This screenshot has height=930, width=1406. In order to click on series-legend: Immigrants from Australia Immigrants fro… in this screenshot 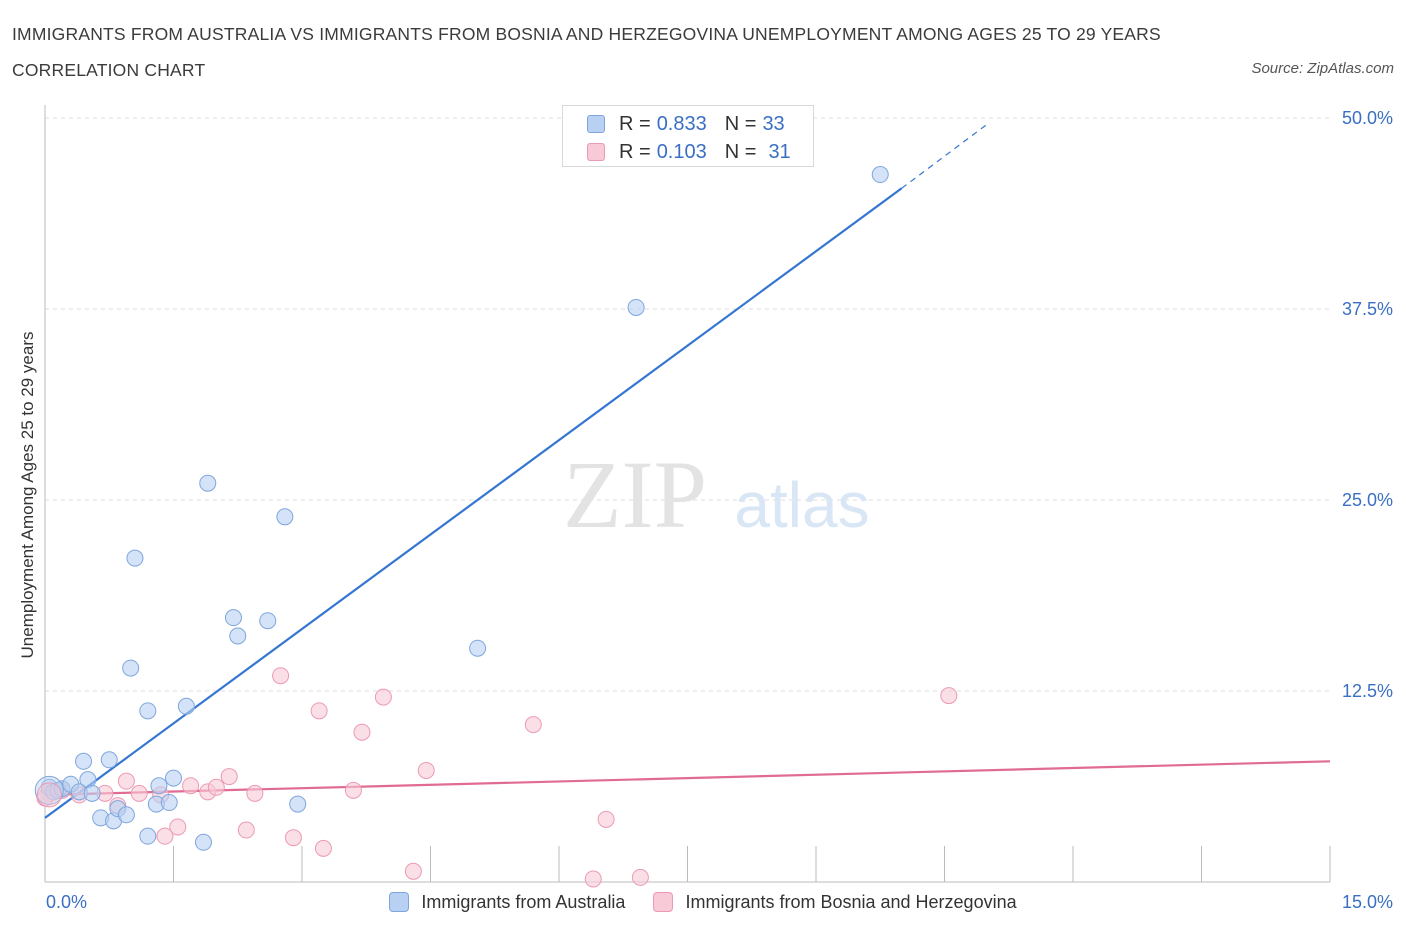, I will do `click(703, 902)`.